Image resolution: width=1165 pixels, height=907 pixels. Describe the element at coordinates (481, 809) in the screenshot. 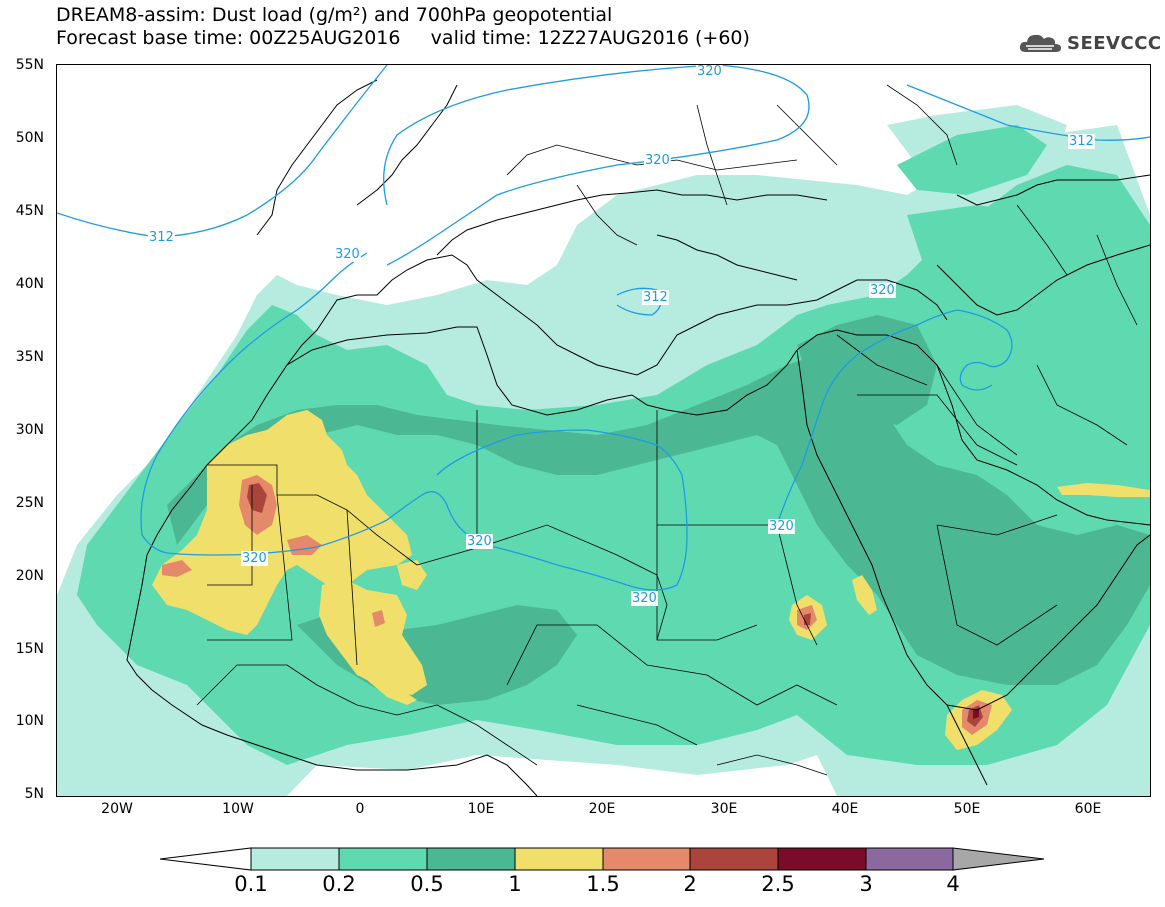

I see `lon-label-10e: 10E` at that location.